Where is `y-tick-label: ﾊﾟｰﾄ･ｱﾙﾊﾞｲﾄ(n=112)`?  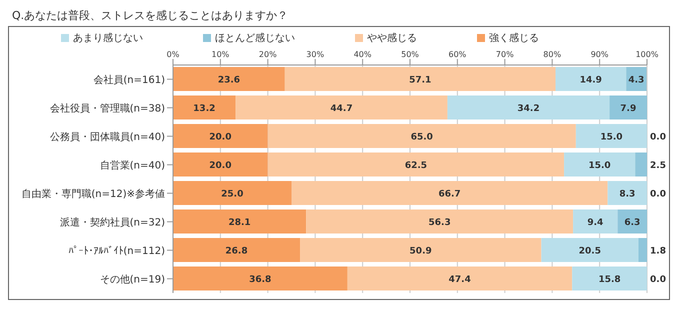 y-tick-label: ﾊﾟｰﾄ･ｱﾙﾊﾞｲﾄ(n=112) is located at coordinates (117, 250).